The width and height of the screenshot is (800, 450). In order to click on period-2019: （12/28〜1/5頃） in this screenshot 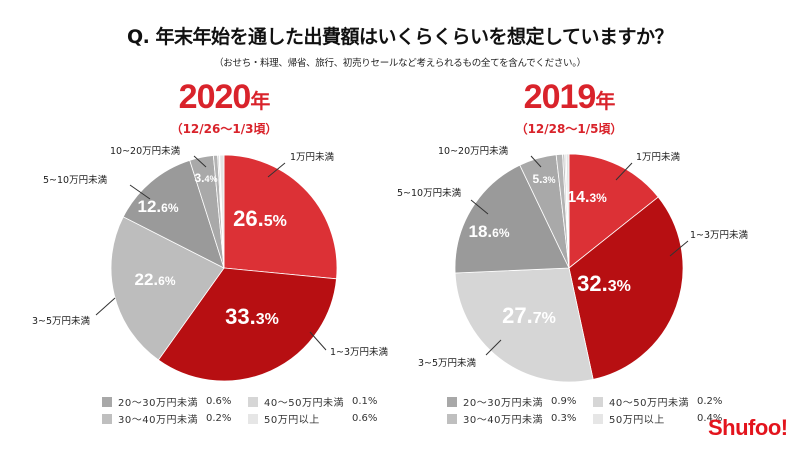, I will do `click(569, 129)`.